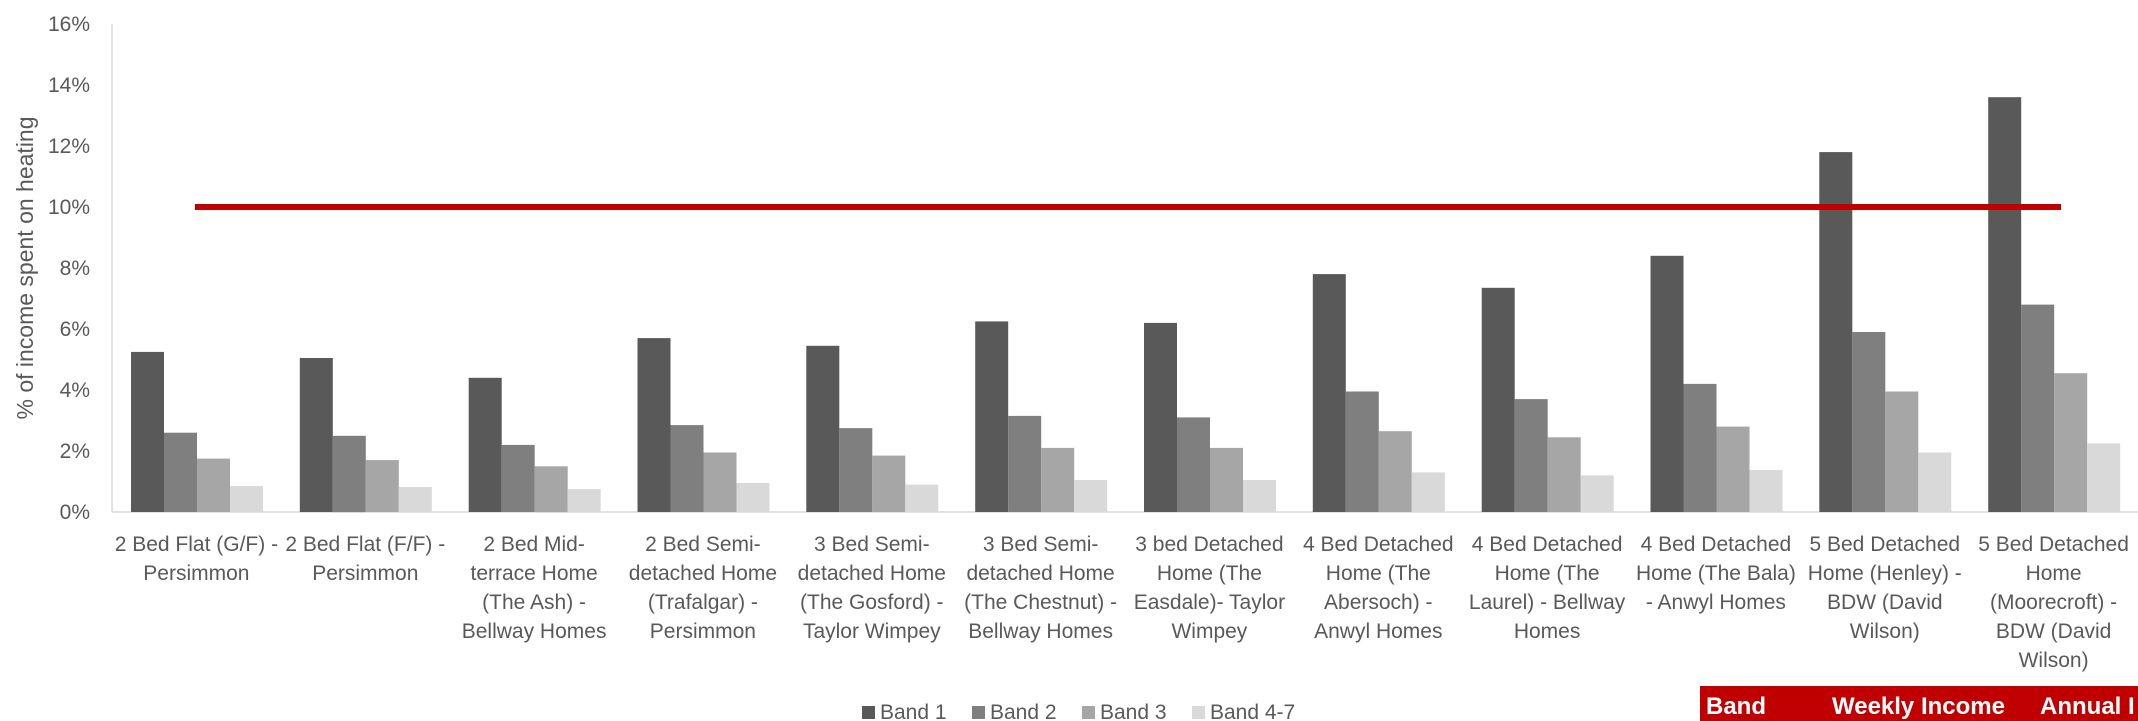  Describe the element at coordinates (69, 146) in the screenshot. I see `y-tick-label: 12%` at that location.